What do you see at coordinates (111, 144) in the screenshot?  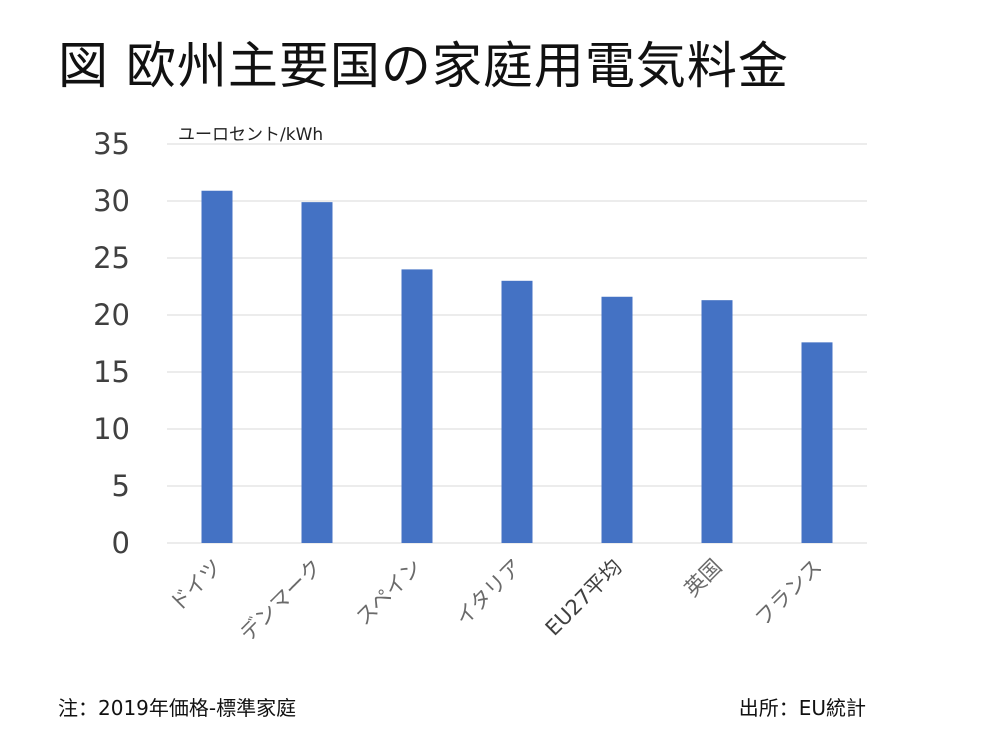 I see `y-tick-label: 35` at bounding box center [111, 144].